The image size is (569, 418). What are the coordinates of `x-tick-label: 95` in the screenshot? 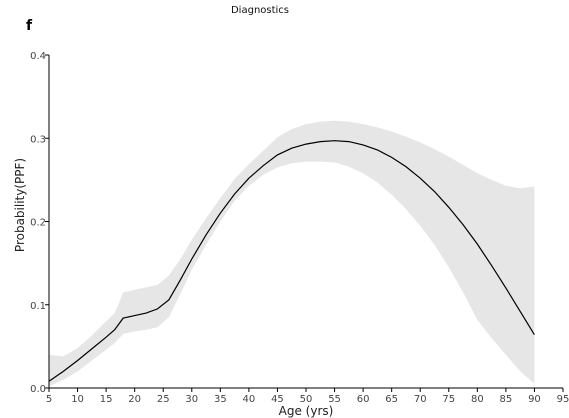 It's located at (563, 399).